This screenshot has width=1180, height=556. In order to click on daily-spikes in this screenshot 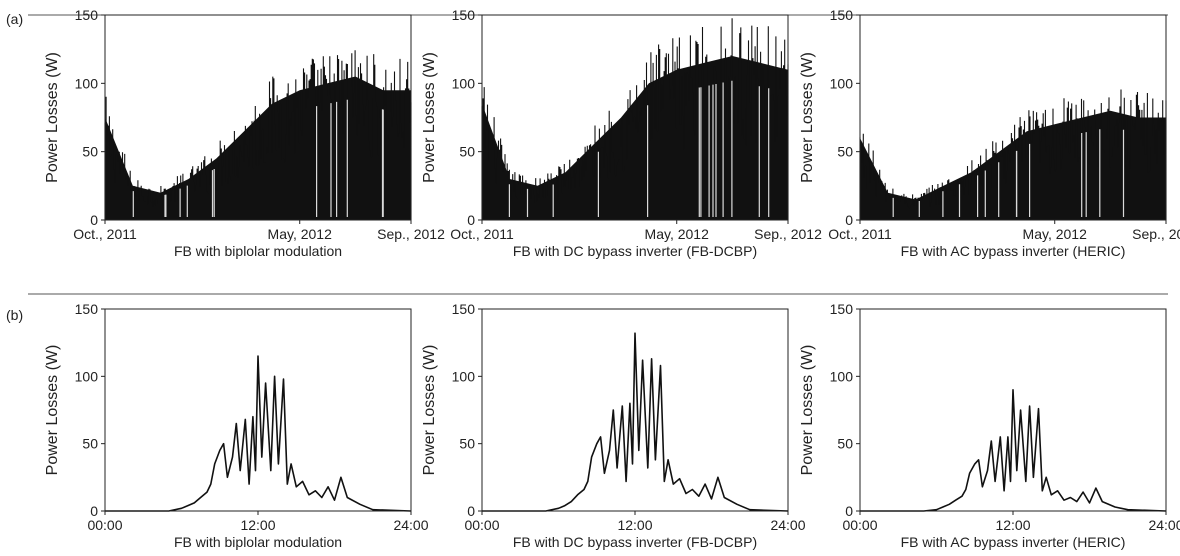, I will do `click(1013, 154)`.